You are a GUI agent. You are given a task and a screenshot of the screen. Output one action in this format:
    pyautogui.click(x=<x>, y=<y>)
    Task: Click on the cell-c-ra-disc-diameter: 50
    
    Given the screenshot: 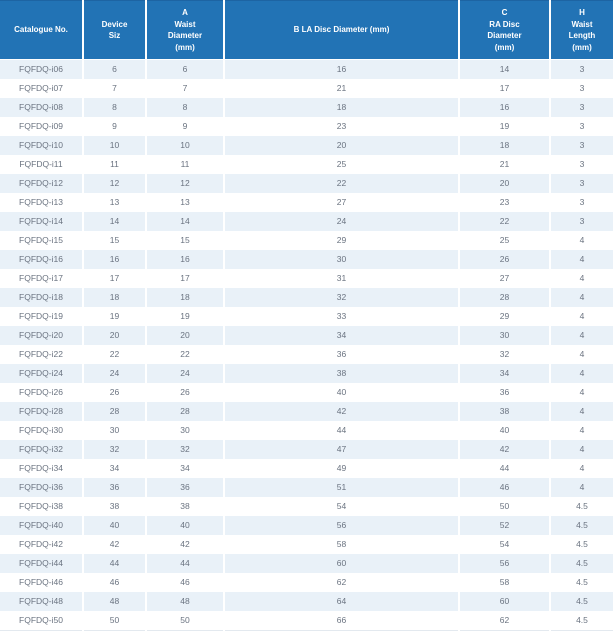 What is the action you would take?
    pyautogui.click(x=505, y=506)
    